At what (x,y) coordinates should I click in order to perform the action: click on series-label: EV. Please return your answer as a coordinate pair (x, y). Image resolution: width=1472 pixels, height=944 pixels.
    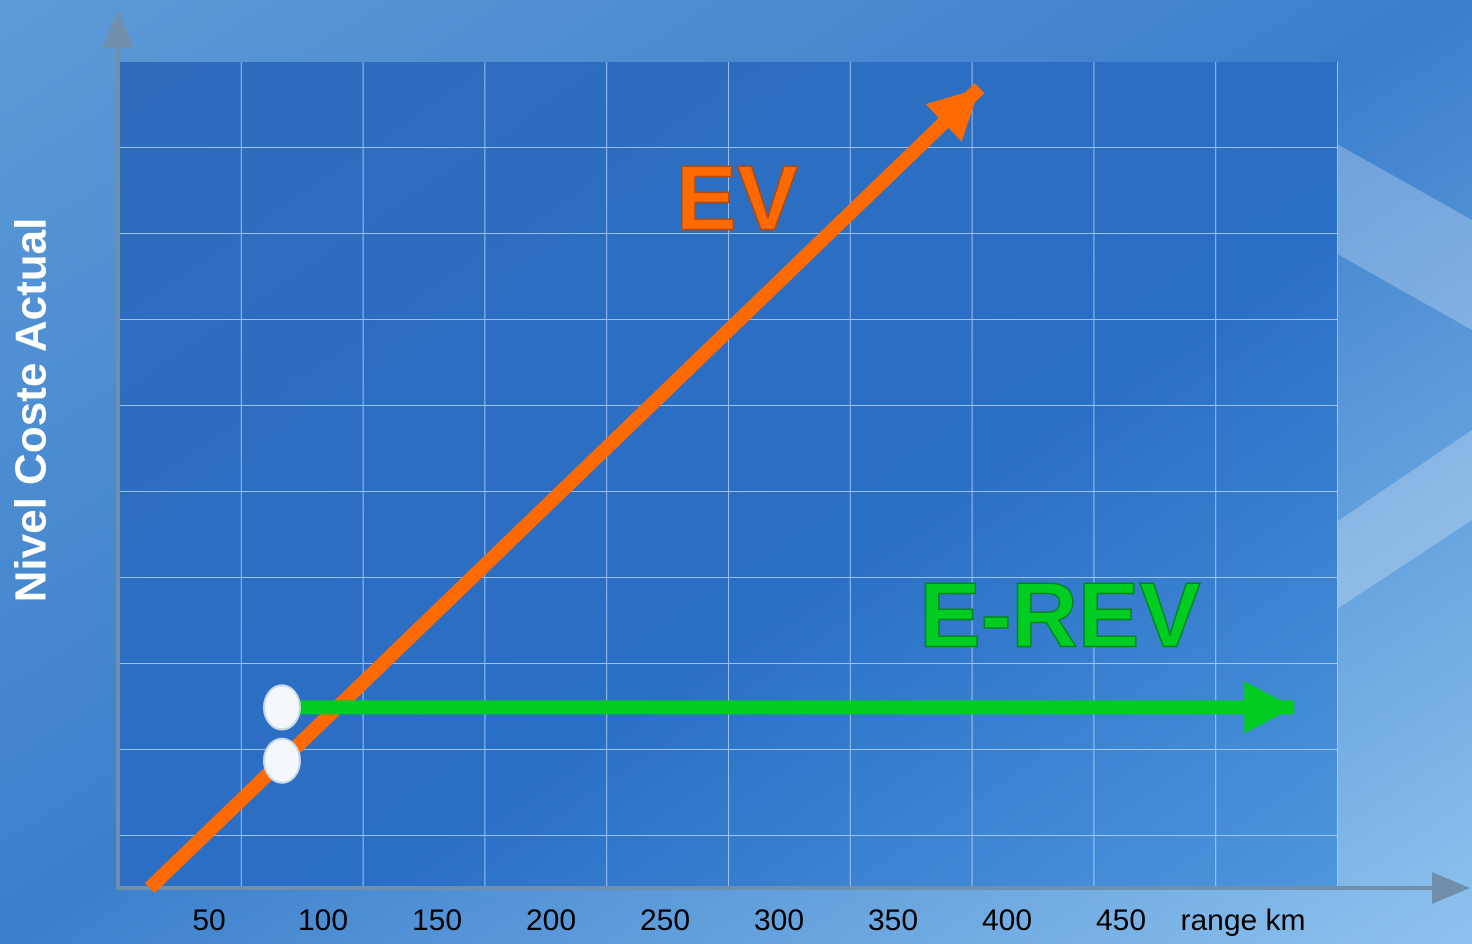
    Looking at the image, I should click on (737, 198).